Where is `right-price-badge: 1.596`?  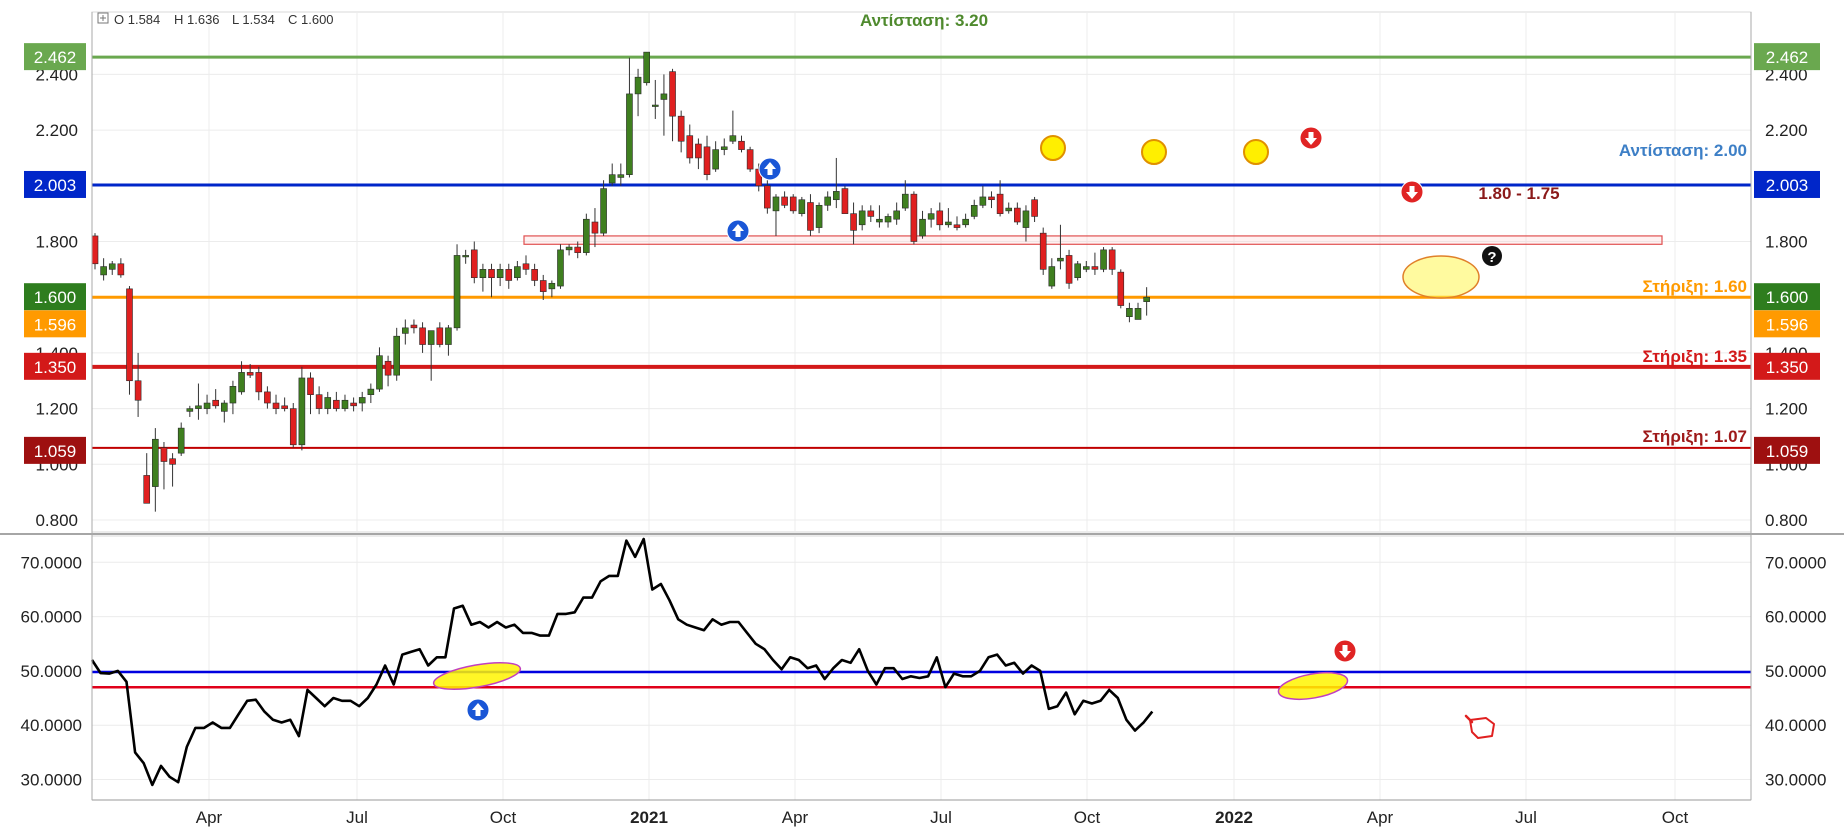
right-price-badge: 1.596 is located at coordinates (1787, 324).